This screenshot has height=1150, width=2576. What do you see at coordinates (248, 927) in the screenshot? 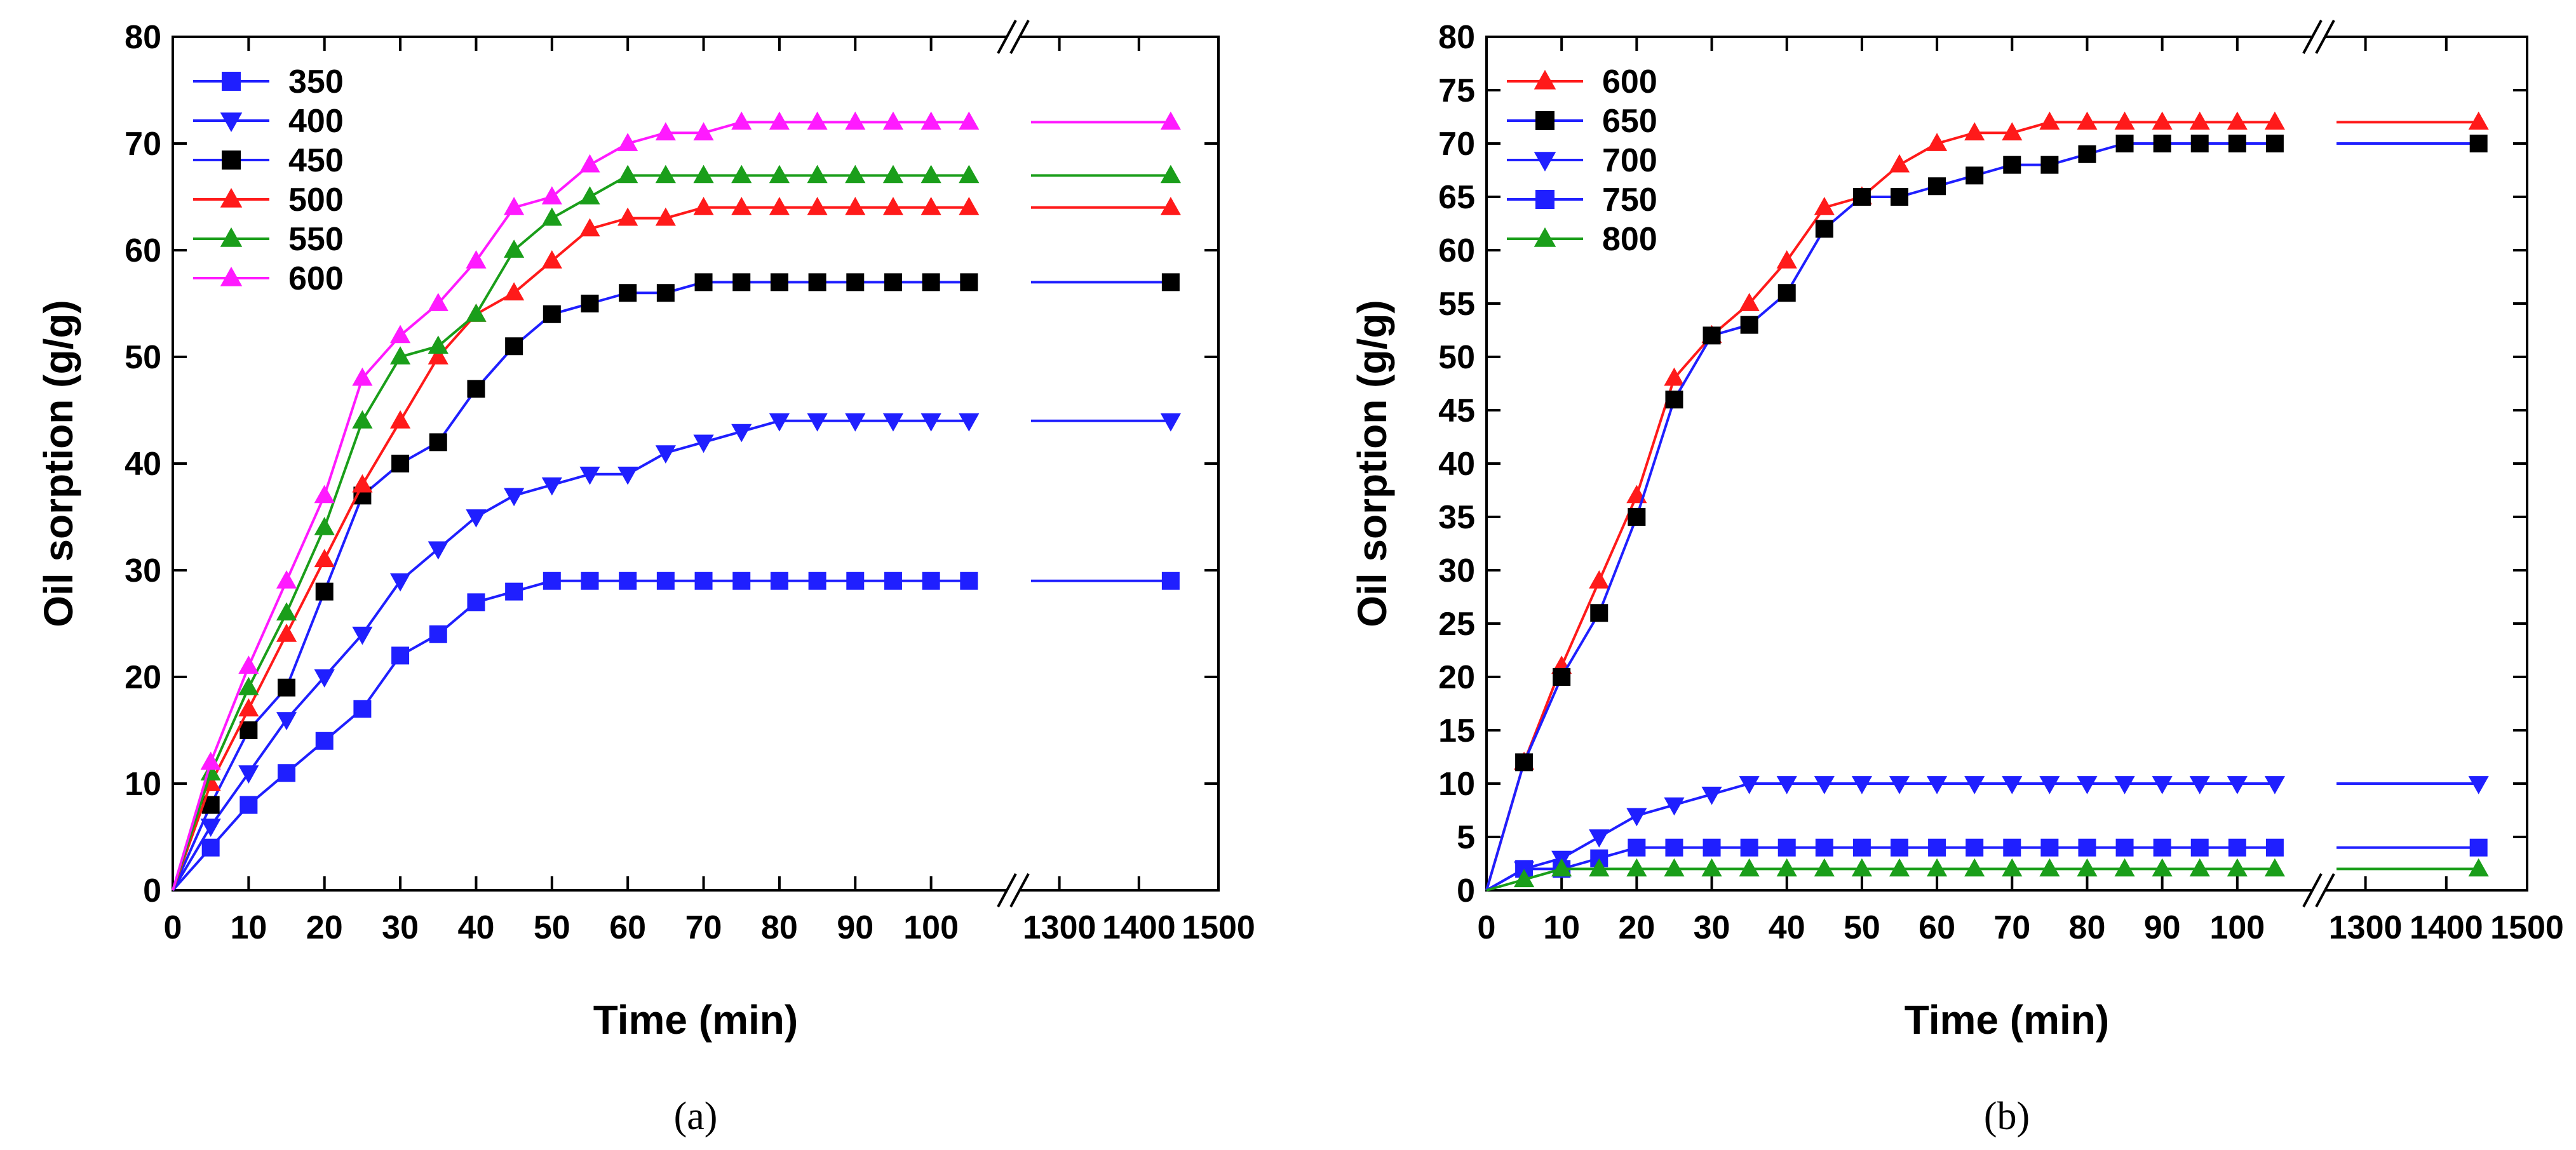
I see `x-tick-label: 10` at bounding box center [248, 927].